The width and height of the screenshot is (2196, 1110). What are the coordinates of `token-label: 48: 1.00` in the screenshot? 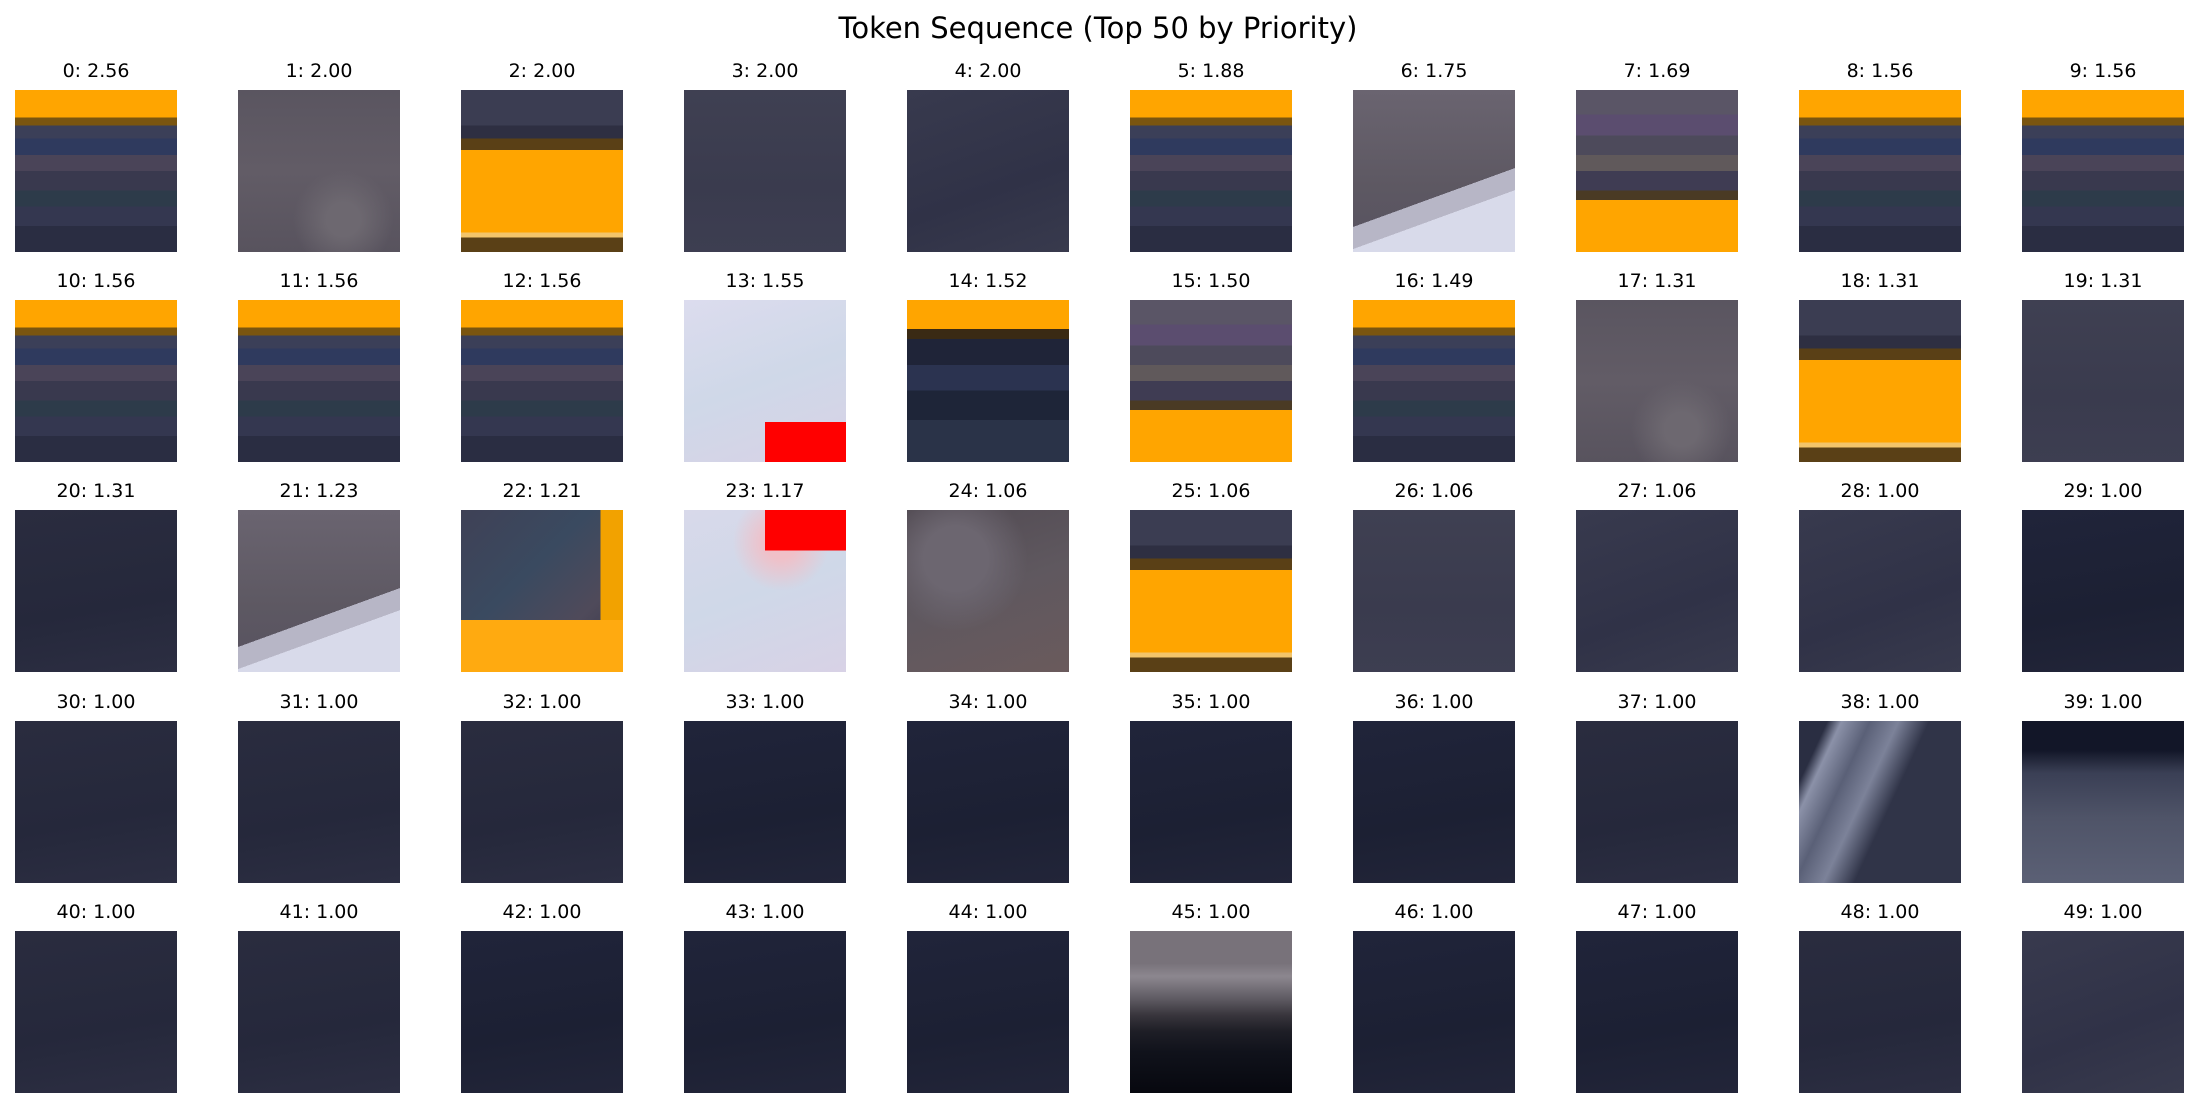 It's located at (1880, 912).